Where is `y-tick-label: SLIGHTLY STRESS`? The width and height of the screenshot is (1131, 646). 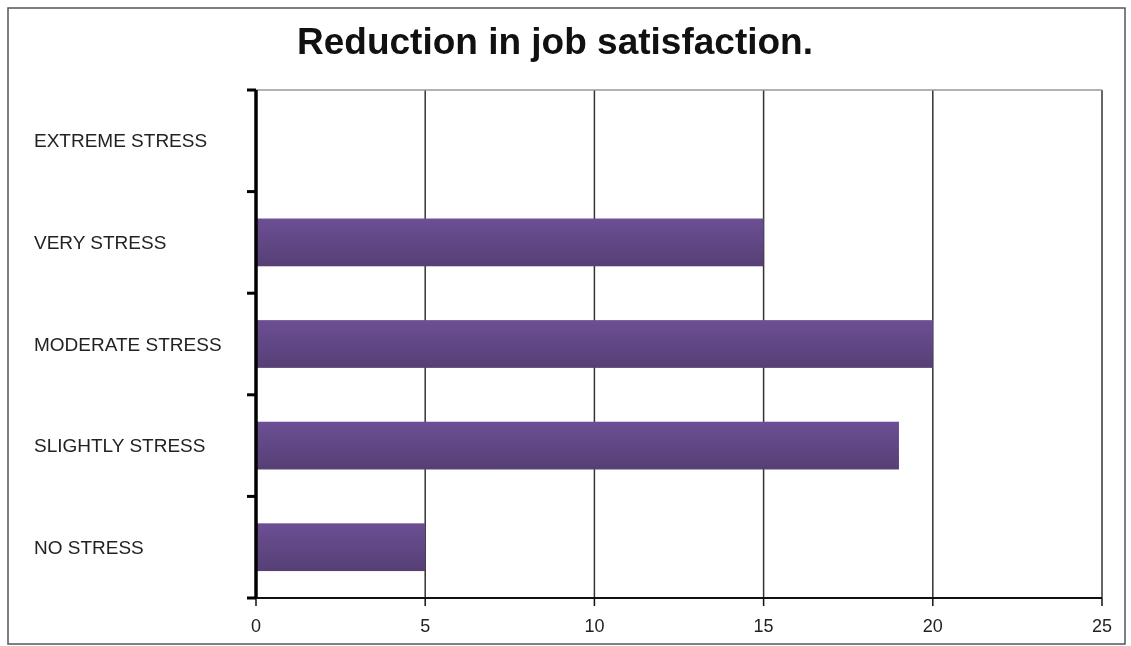 y-tick-label: SLIGHTLY STRESS is located at coordinates (120, 446).